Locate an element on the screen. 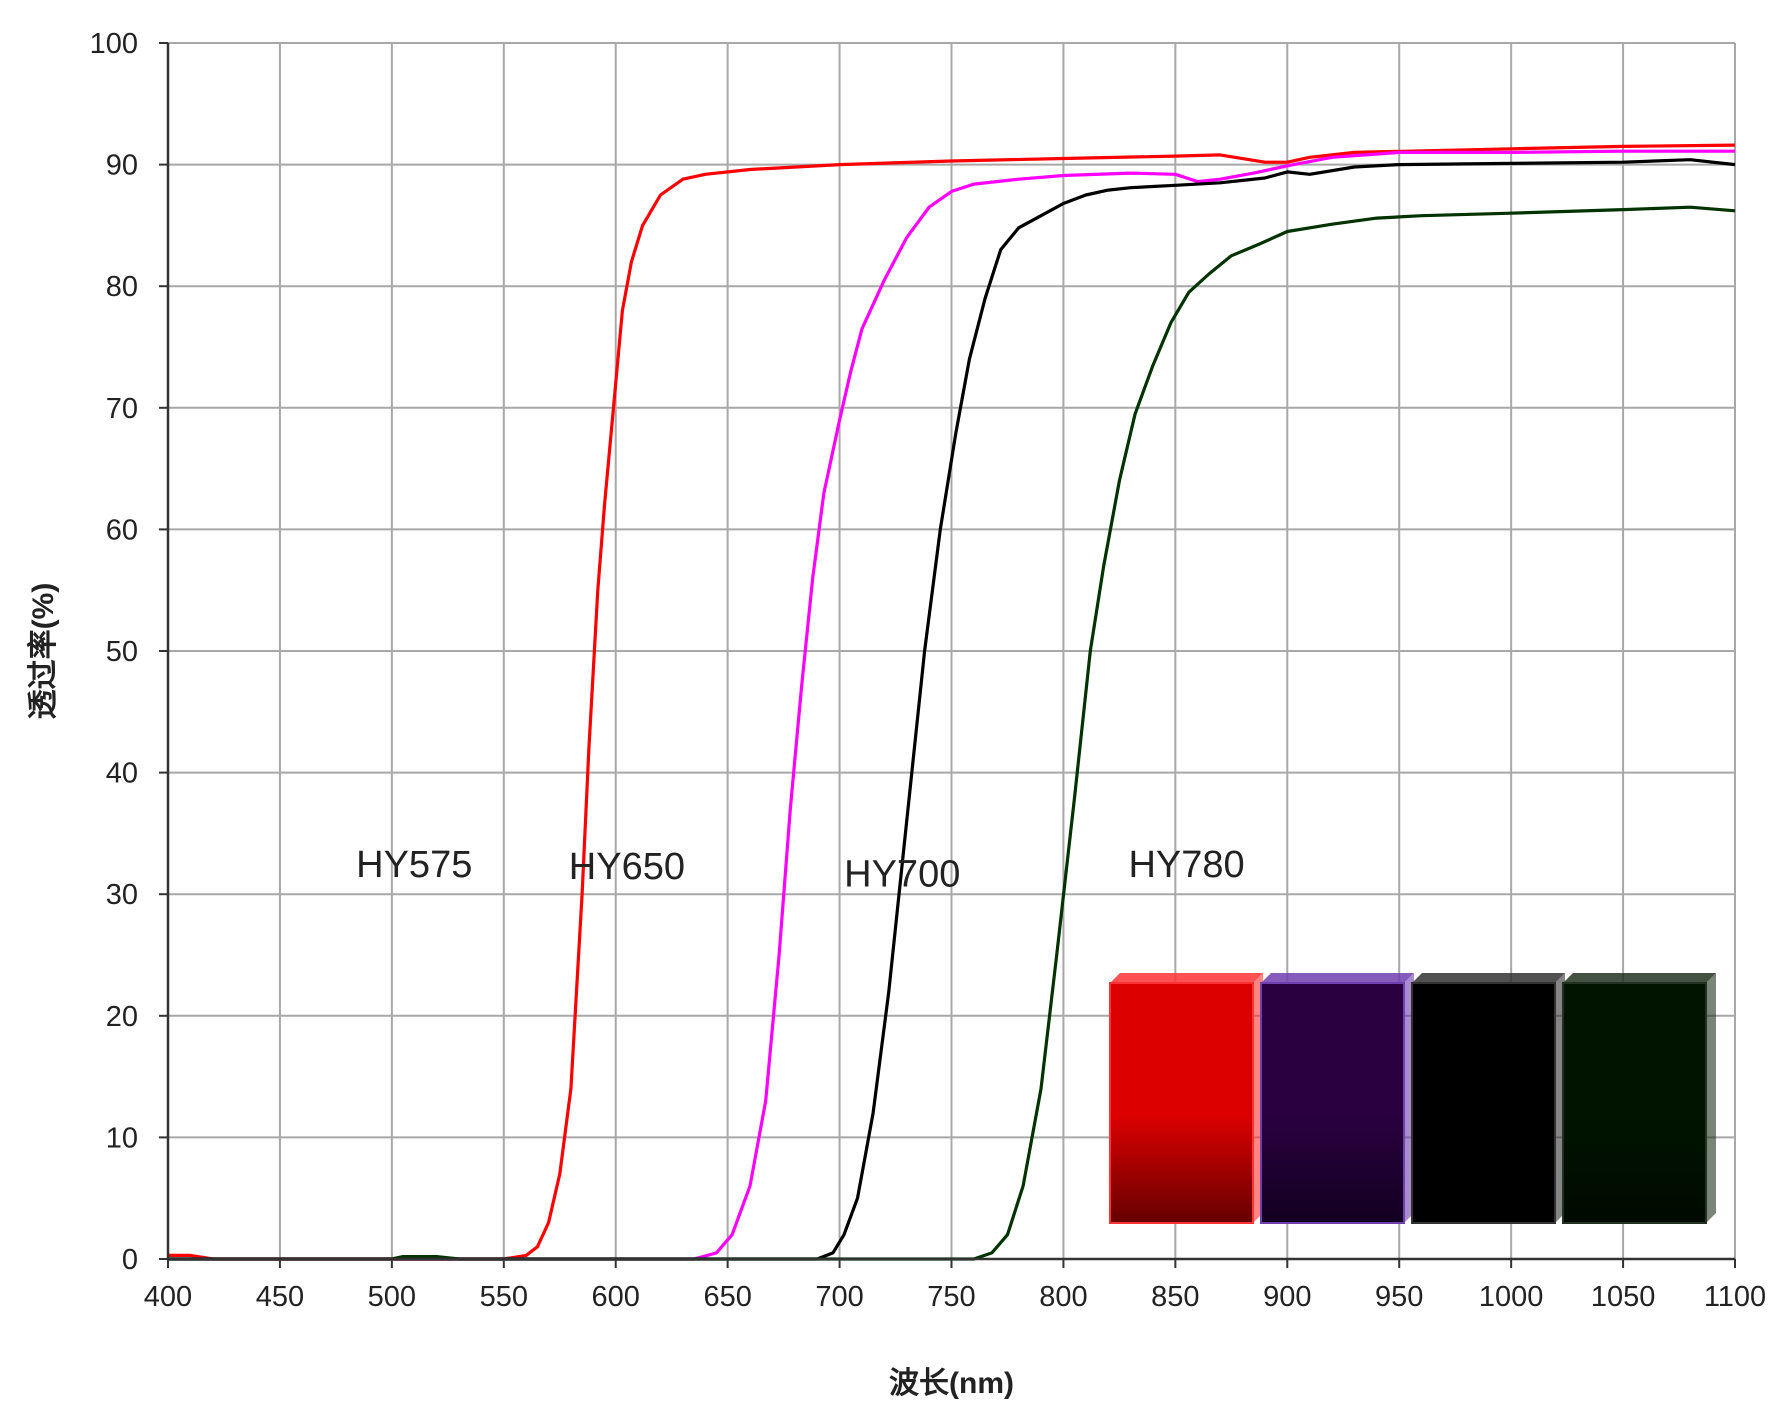  x-tick-label: 400 is located at coordinates (168, 1297).